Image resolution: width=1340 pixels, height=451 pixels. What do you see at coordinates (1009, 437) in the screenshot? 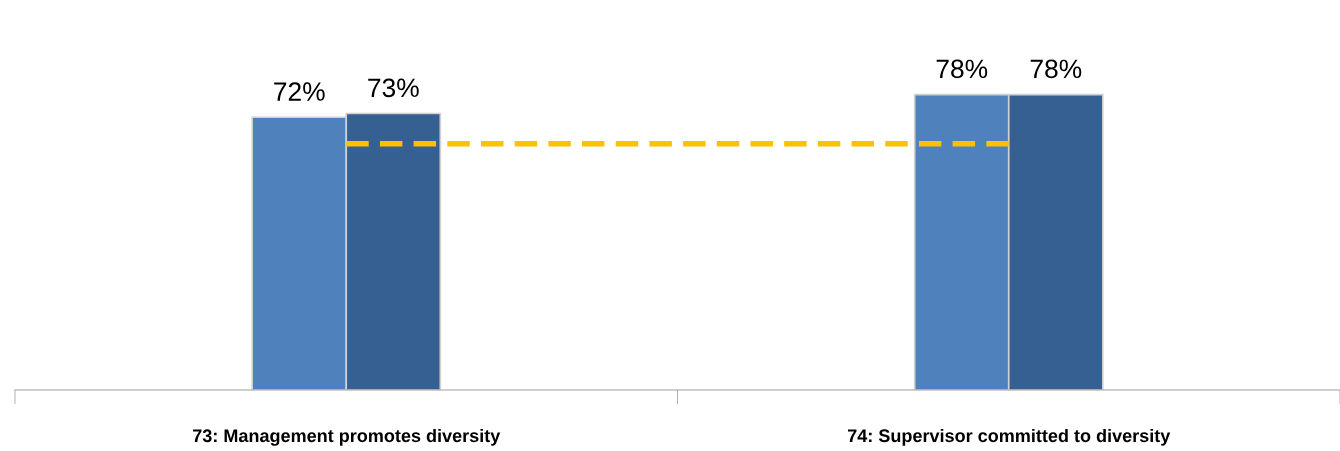
I see `x-tick-label: 74: Supervisor committed to diversity` at bounding box center [1009, 437].